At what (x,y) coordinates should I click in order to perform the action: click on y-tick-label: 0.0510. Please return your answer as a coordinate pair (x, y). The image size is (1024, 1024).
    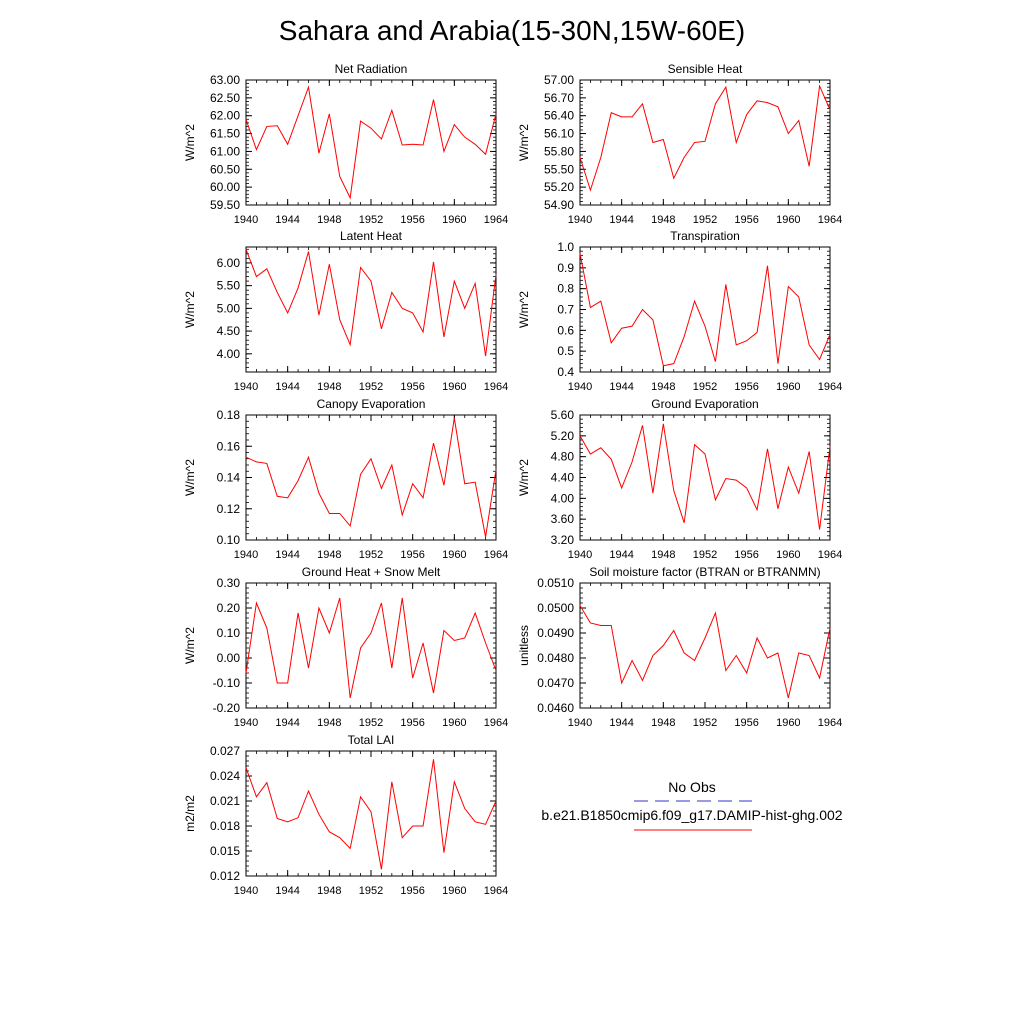
    Looking at the image, I should click on (555, 583).